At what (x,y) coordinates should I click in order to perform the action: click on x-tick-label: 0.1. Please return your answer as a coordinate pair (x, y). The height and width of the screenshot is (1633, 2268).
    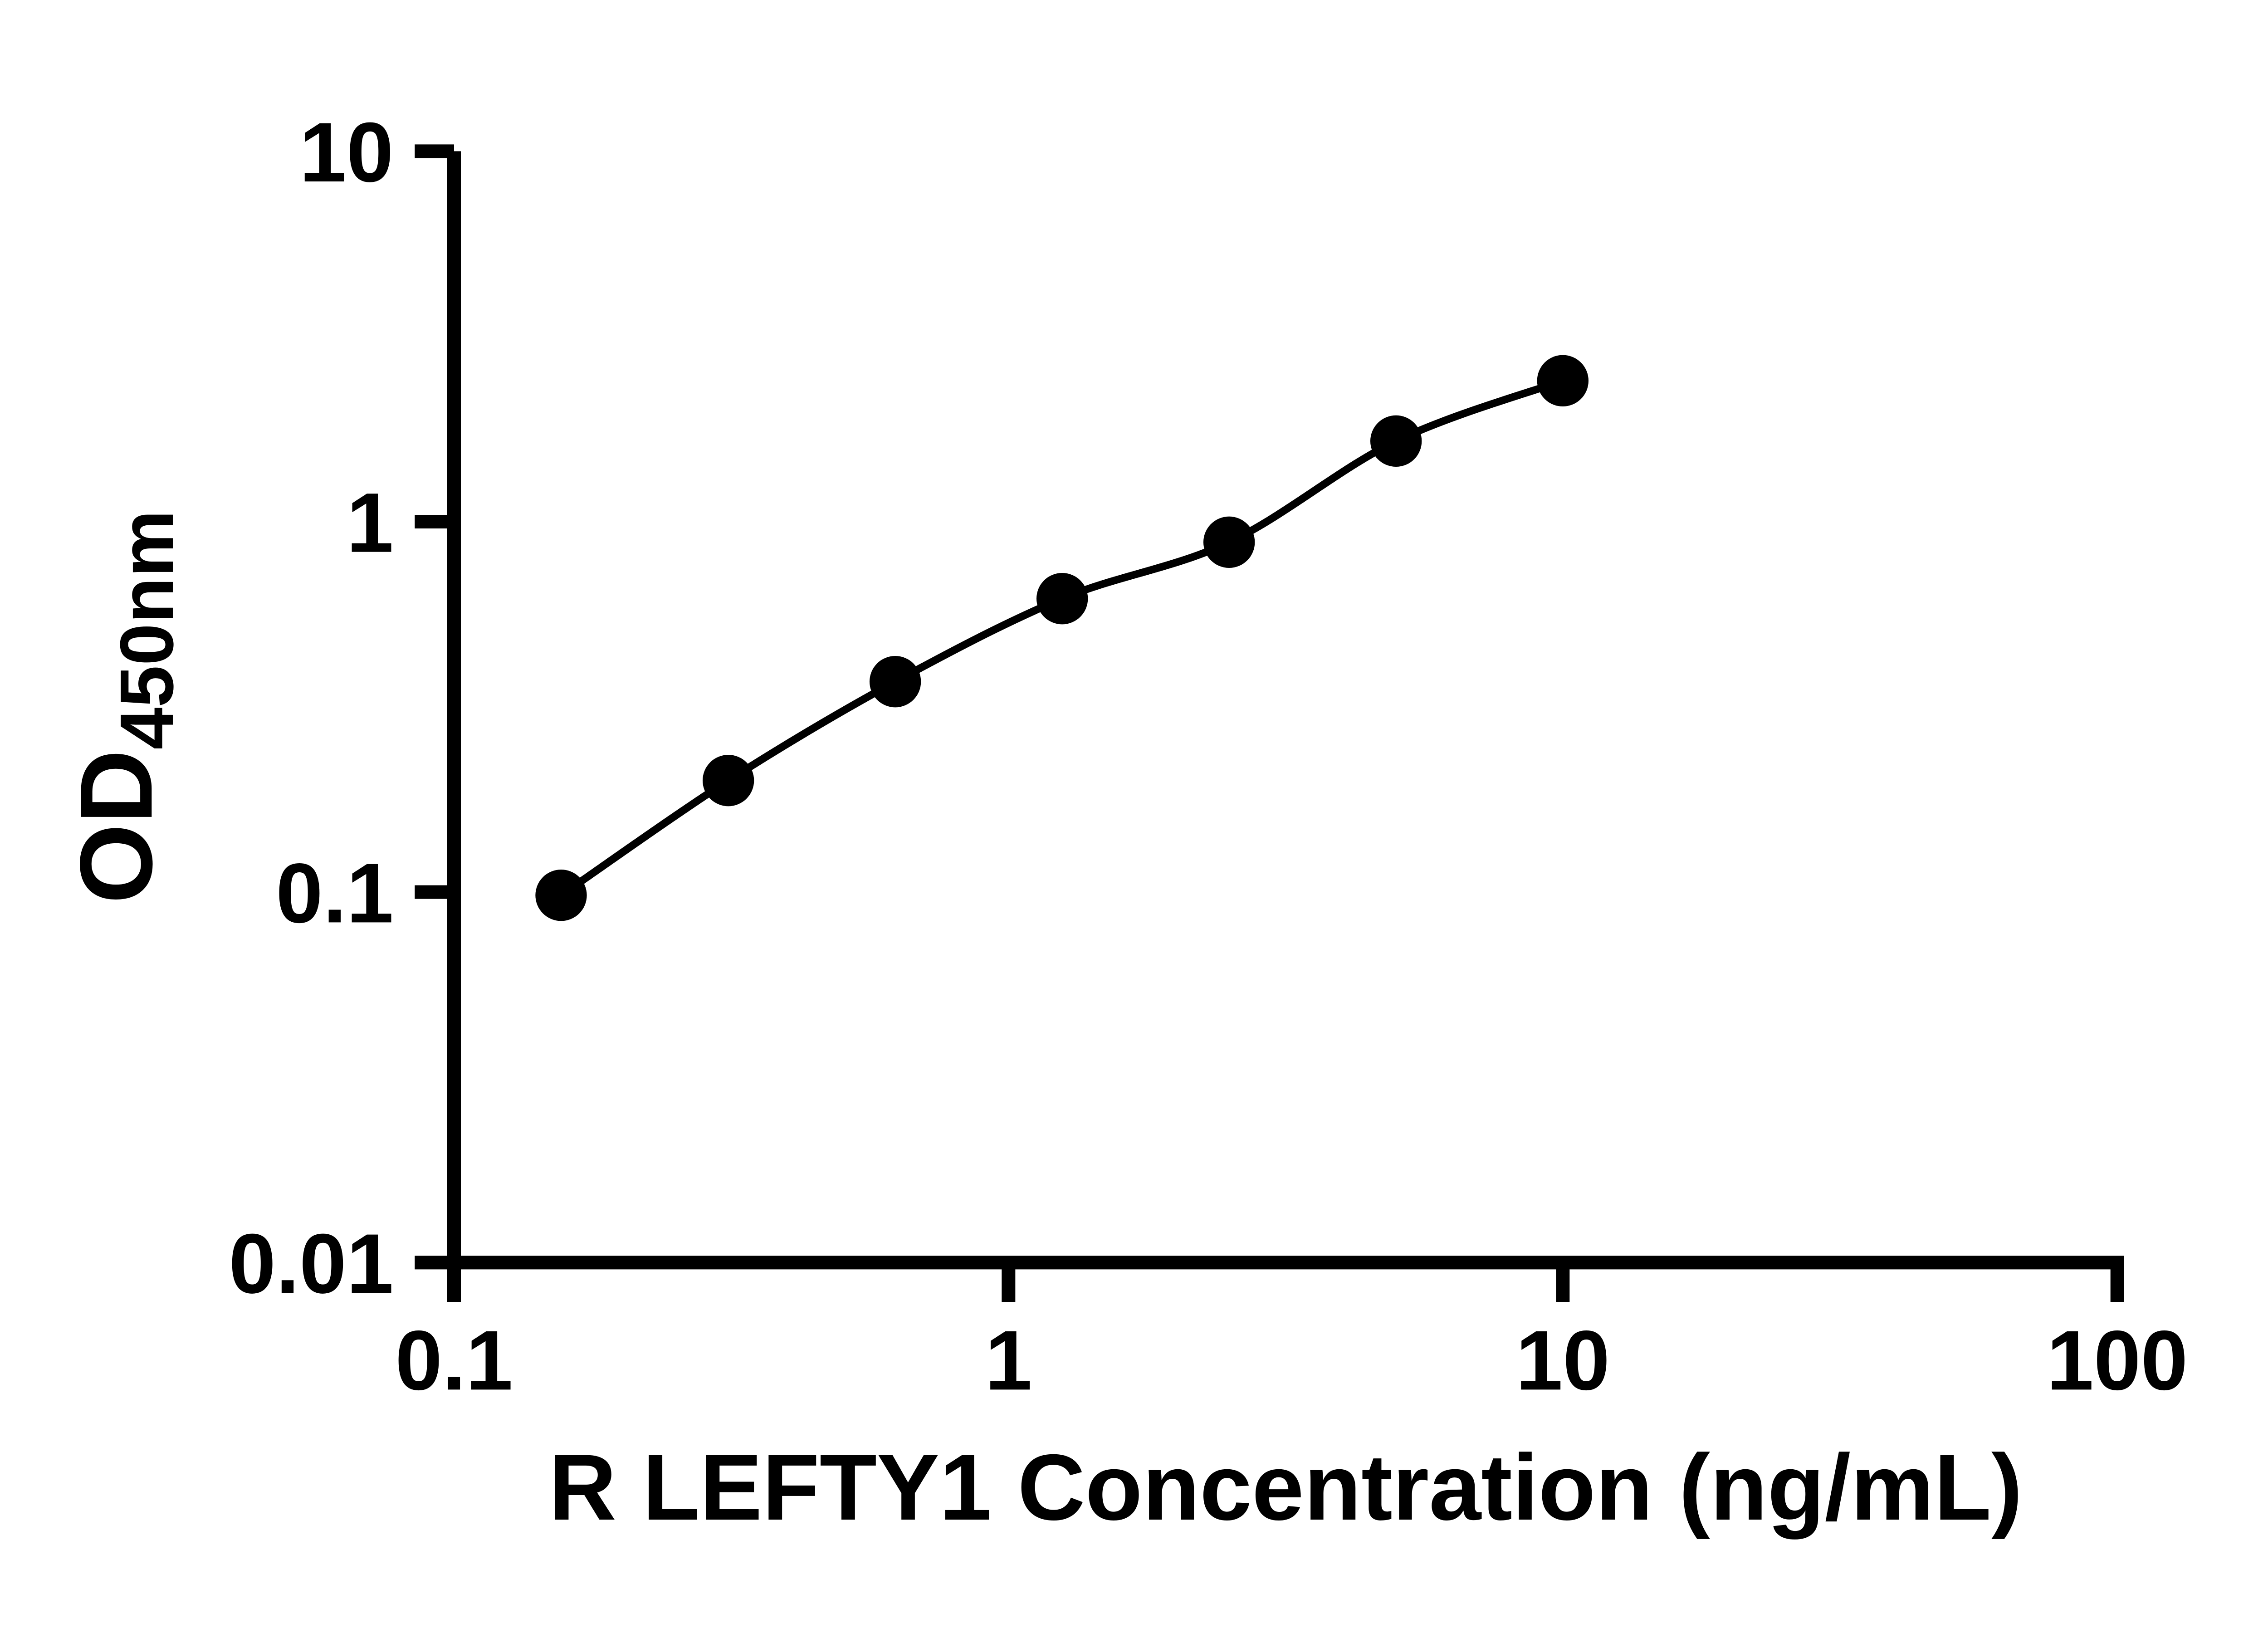
    Looking at the image, I should click on (454, 1360).